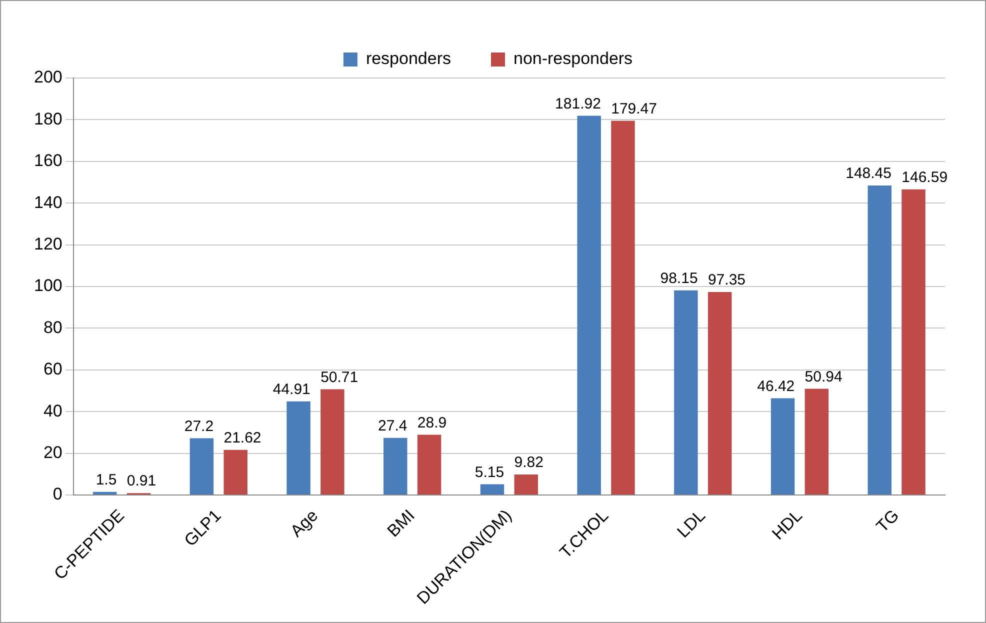  What do you see at coordinates (48, 244) in the screenshot?
I see `y-tick-label: 120` at bounding box center [48, 244].